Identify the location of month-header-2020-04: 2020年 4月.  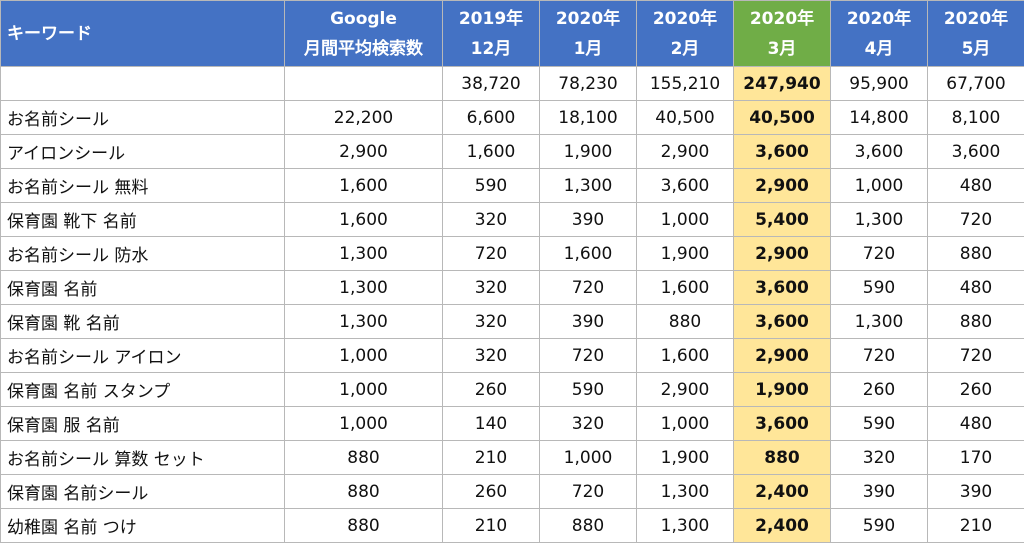
(879, 33).